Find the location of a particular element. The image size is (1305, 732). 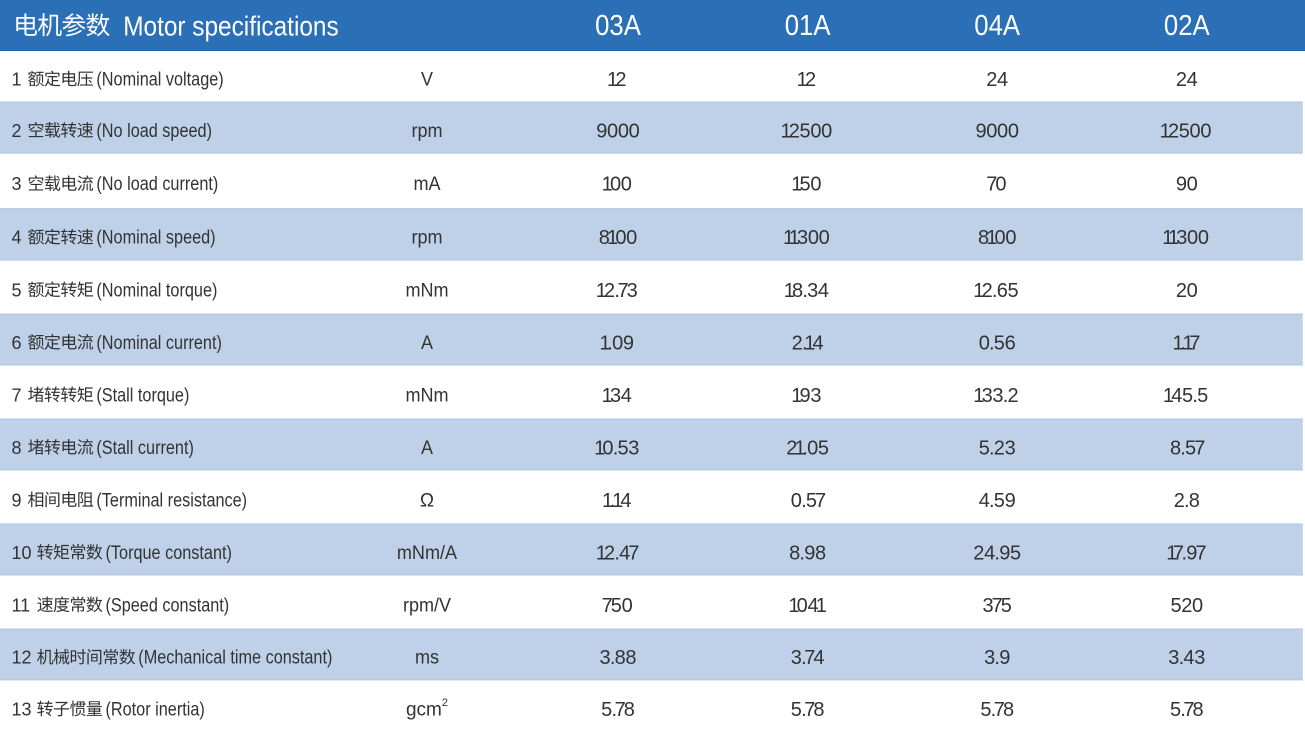

svg-text: 4 is located at coordinates (17, 238).